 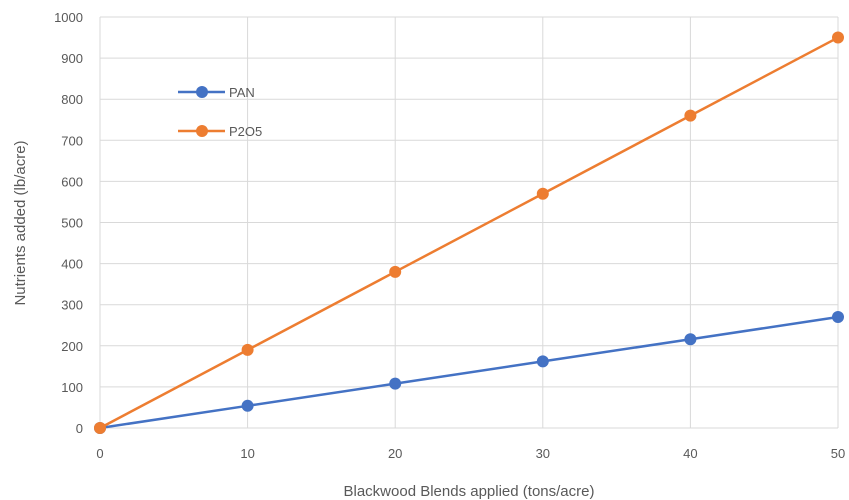 I want to click on x-tick-label: 30, so click(x=543, y=453).